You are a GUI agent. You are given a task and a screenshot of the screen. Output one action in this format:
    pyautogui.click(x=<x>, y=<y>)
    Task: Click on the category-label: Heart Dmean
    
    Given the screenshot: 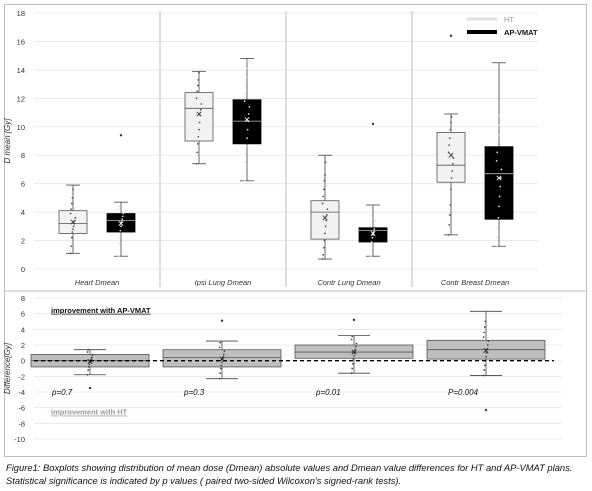 What is the action you would take?
    pyautogui.click(x=97, y=282)
    